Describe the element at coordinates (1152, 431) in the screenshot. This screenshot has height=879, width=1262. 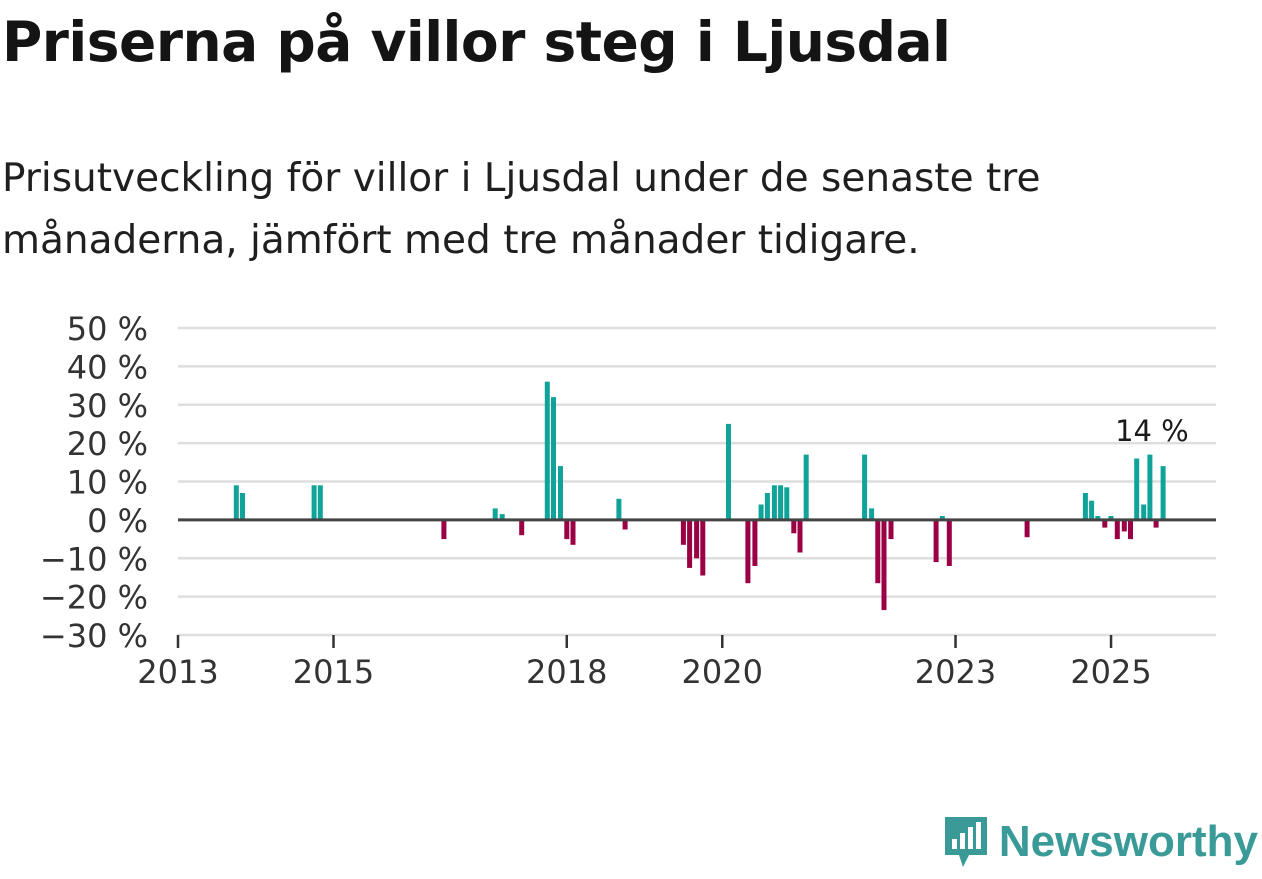
I see `annotation-label: 14 %` at that location.